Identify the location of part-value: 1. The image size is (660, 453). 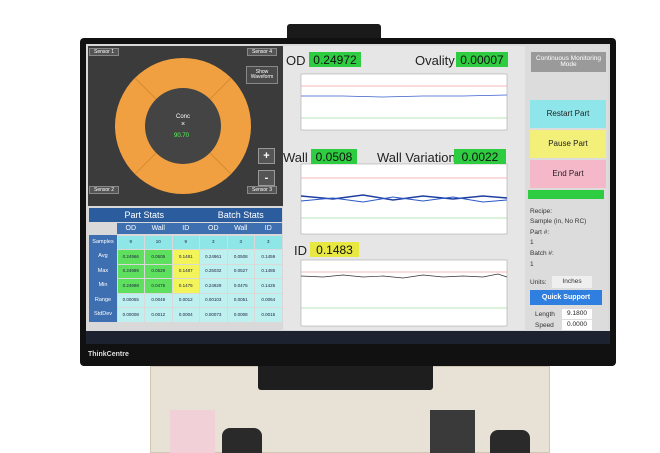
(532, 242).